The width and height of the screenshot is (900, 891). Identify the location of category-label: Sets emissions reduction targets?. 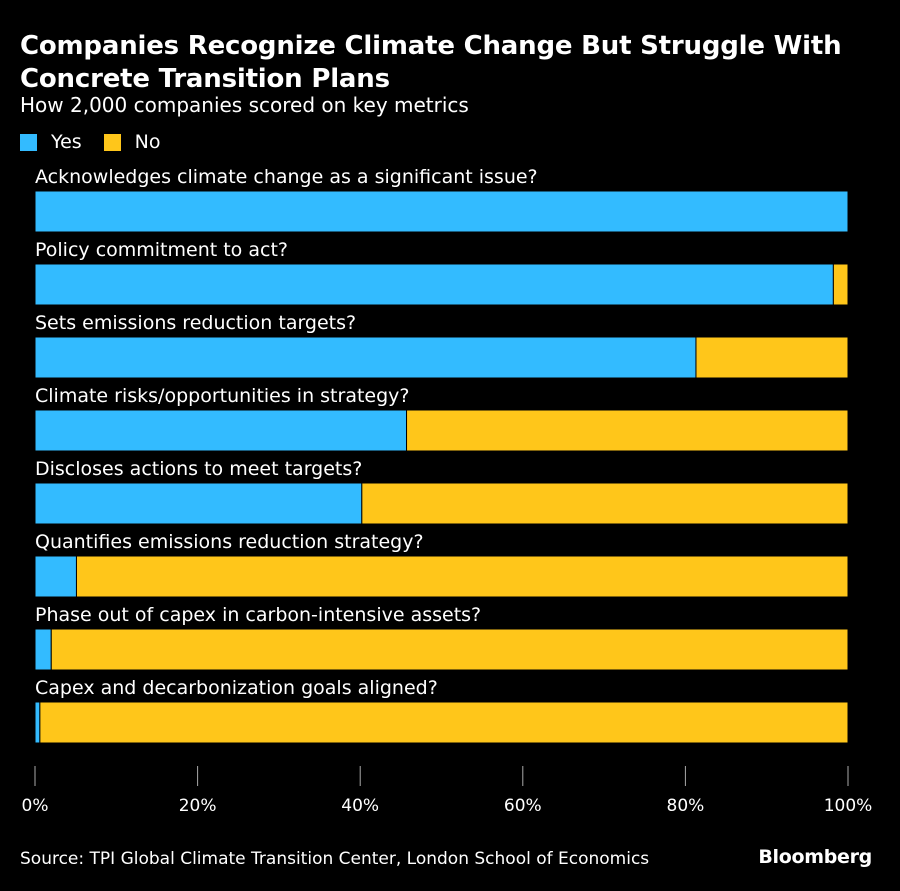
(195, 323).